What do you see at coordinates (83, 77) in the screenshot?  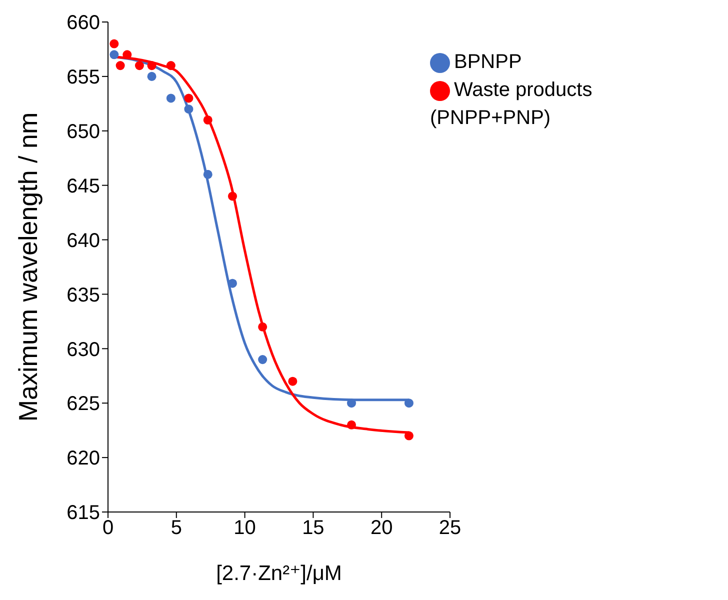 I see `y-tick-label: 655` at bounding box center [83, 77].